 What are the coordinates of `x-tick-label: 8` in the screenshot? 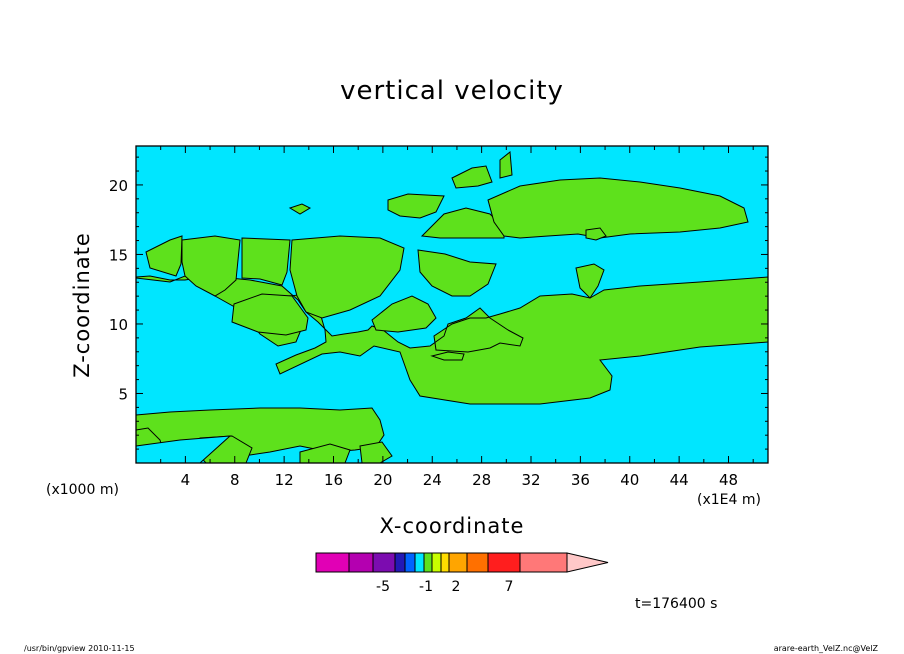 It's located at (235, 480).